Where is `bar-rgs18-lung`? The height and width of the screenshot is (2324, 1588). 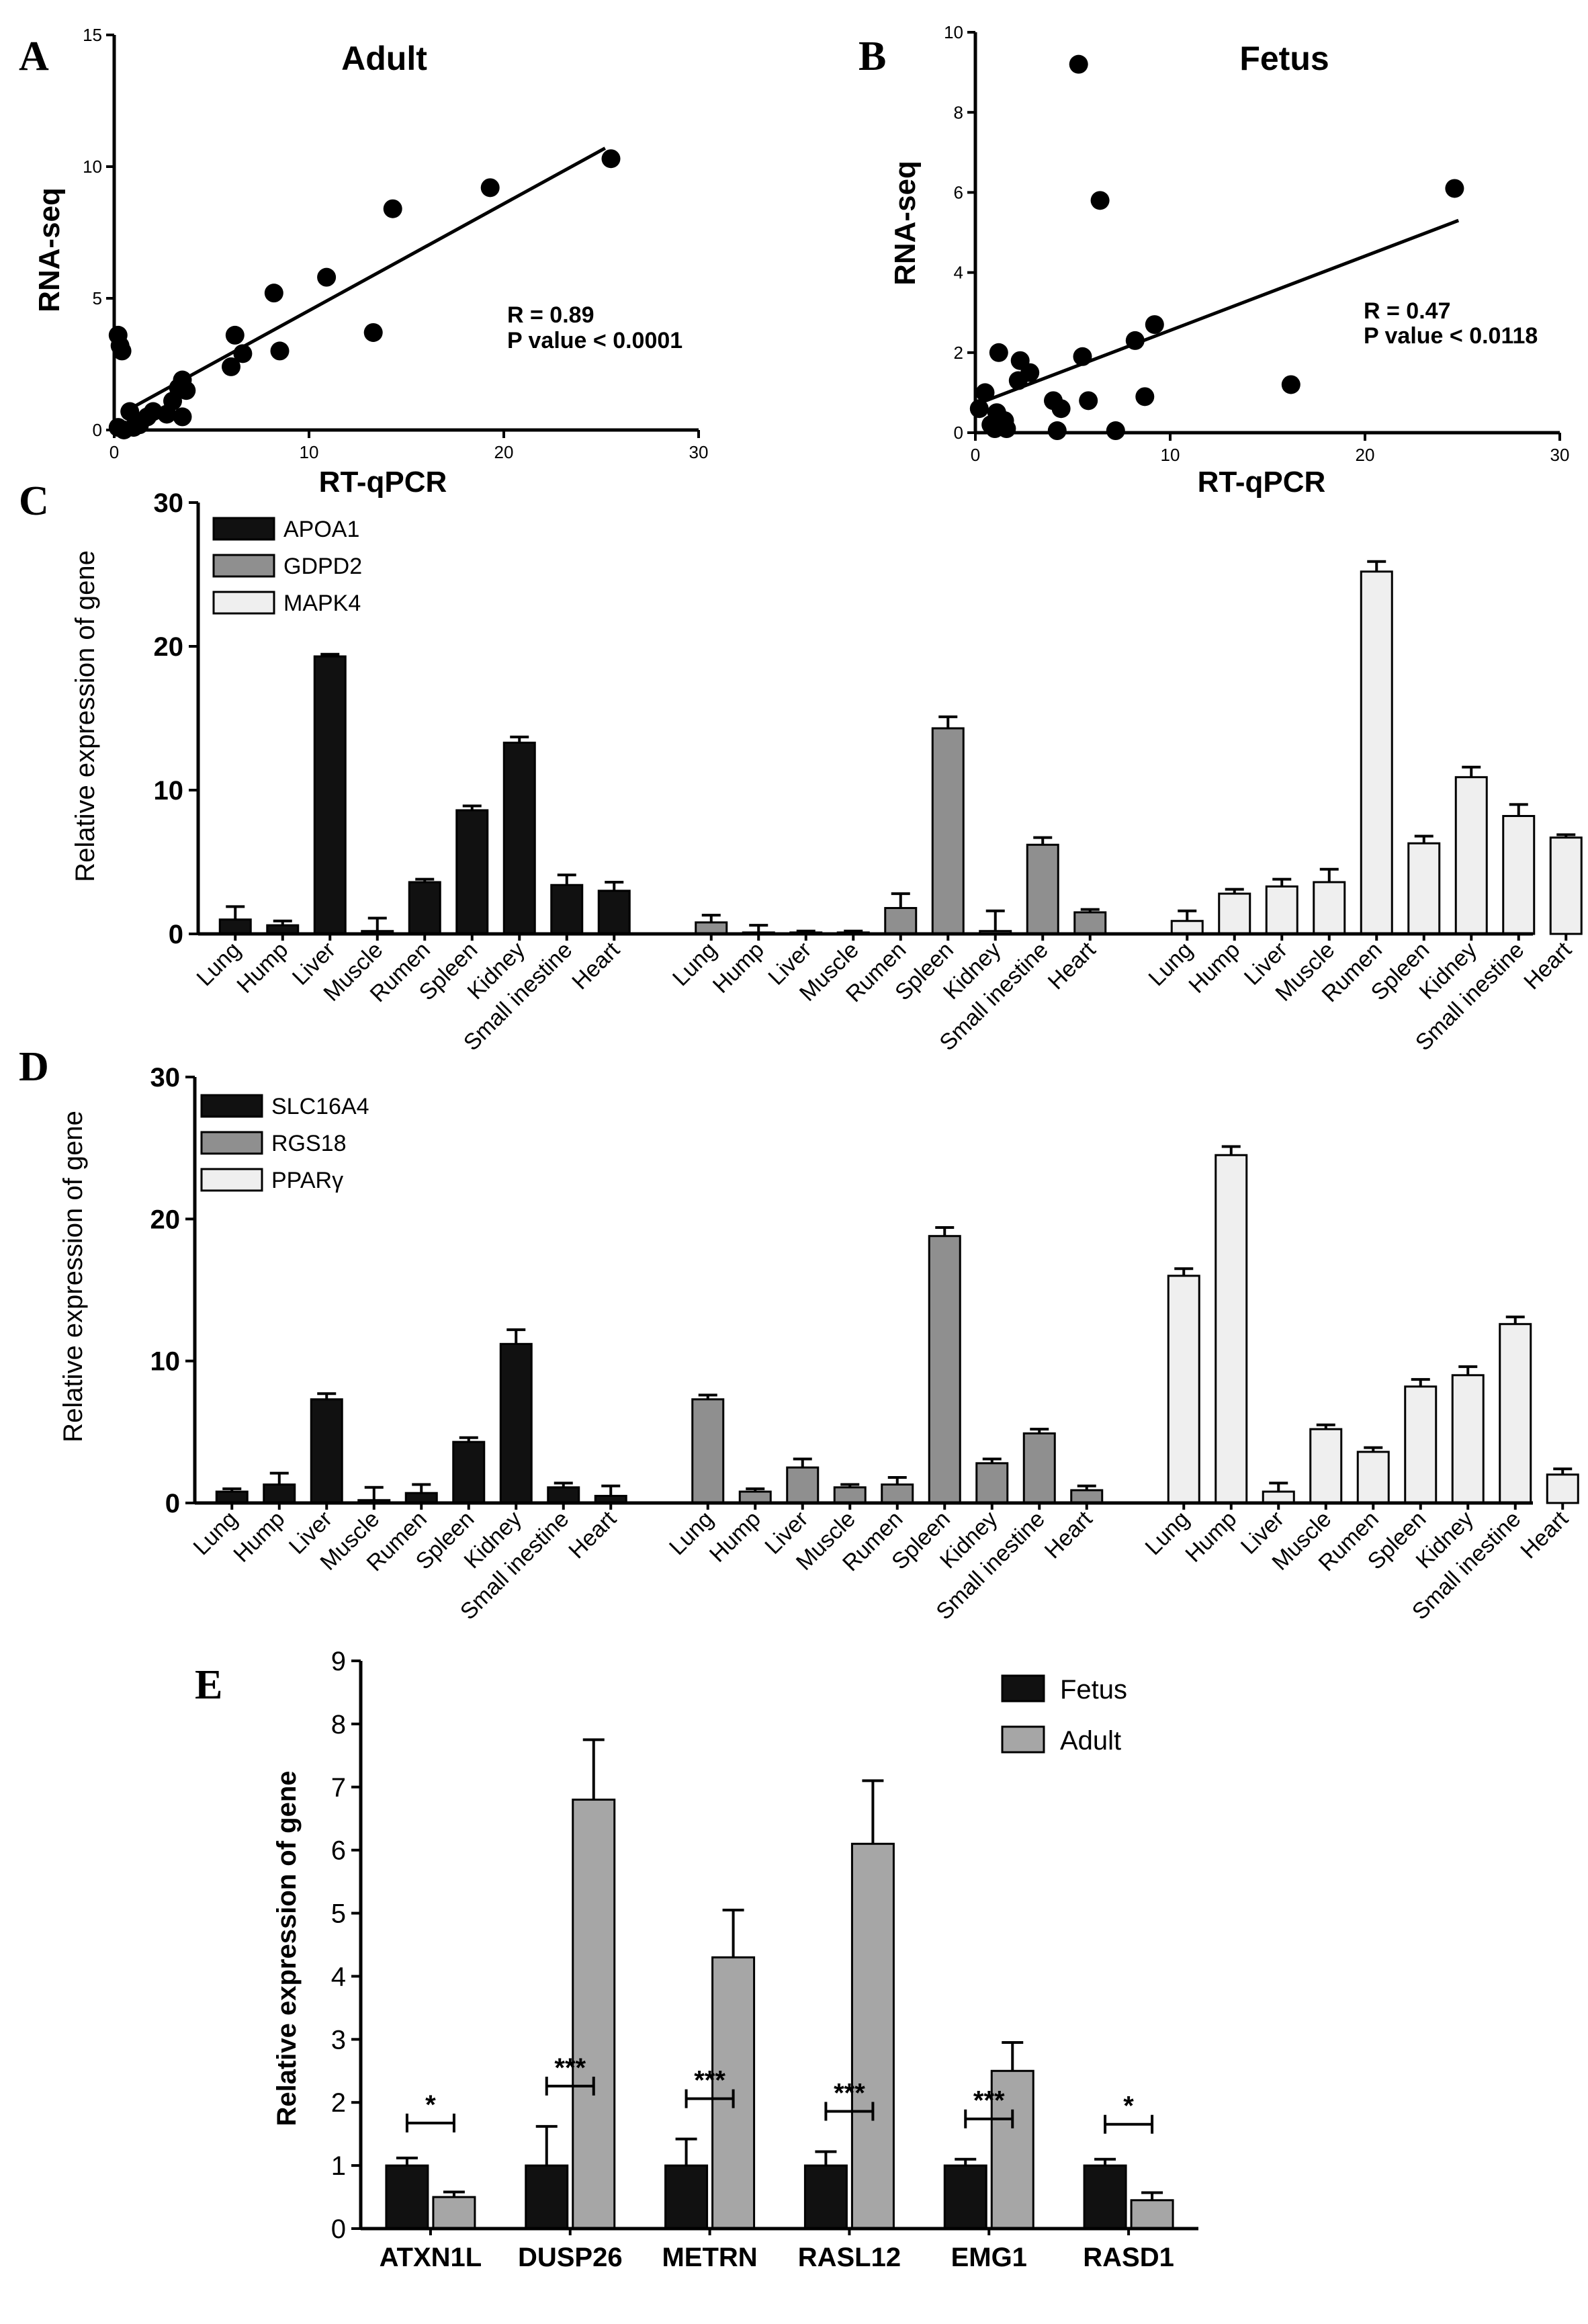 bar-rgs18-lung is located at coordinates (708, 1451).